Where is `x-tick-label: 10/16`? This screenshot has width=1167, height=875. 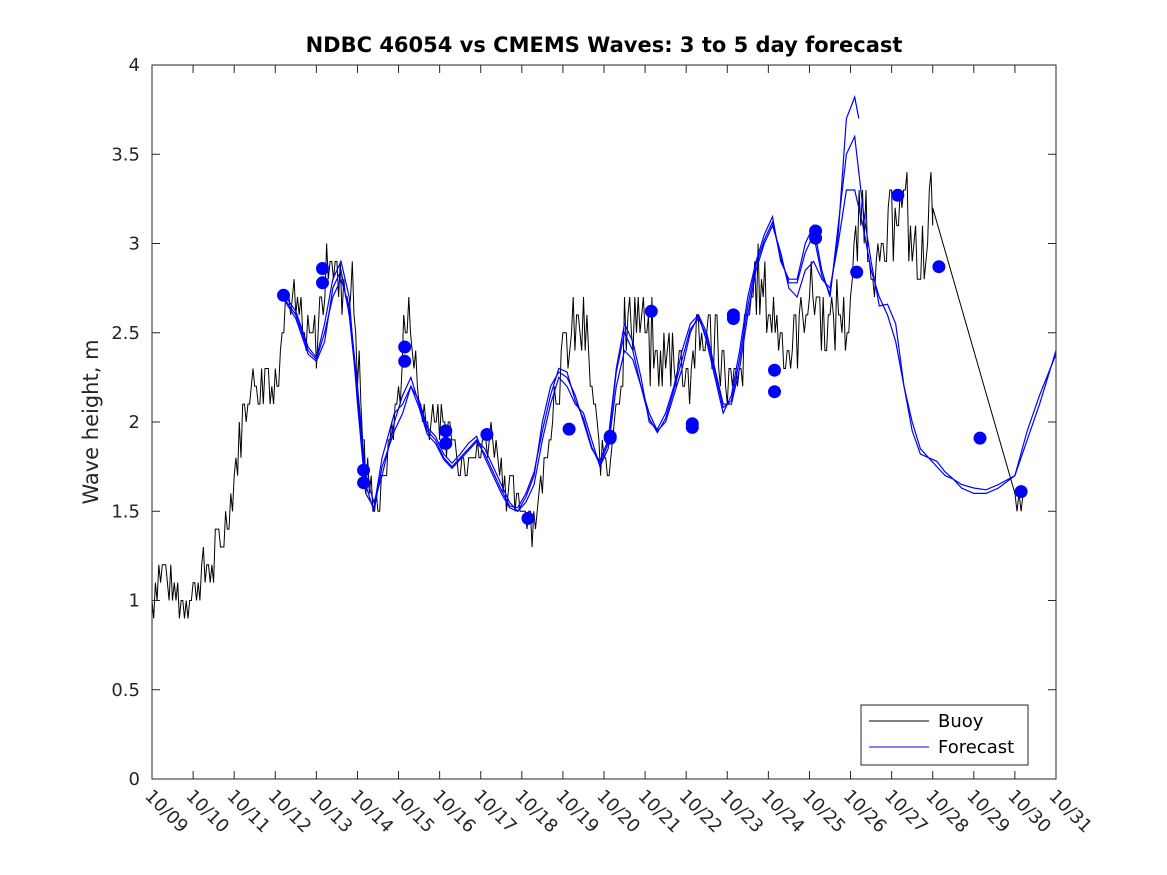
x-tick-label: 10/16 is located at coordinates (454, 812).